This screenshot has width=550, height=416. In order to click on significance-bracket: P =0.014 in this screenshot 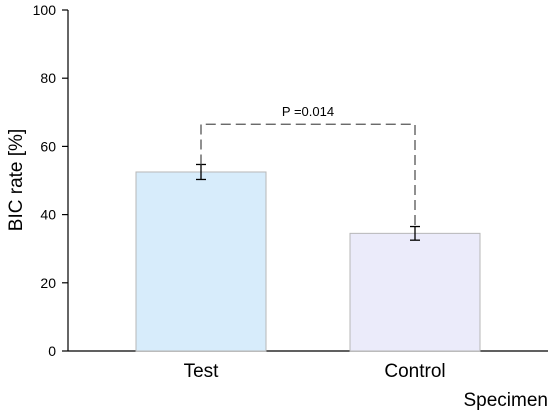, I will do `click(308, 165)`.